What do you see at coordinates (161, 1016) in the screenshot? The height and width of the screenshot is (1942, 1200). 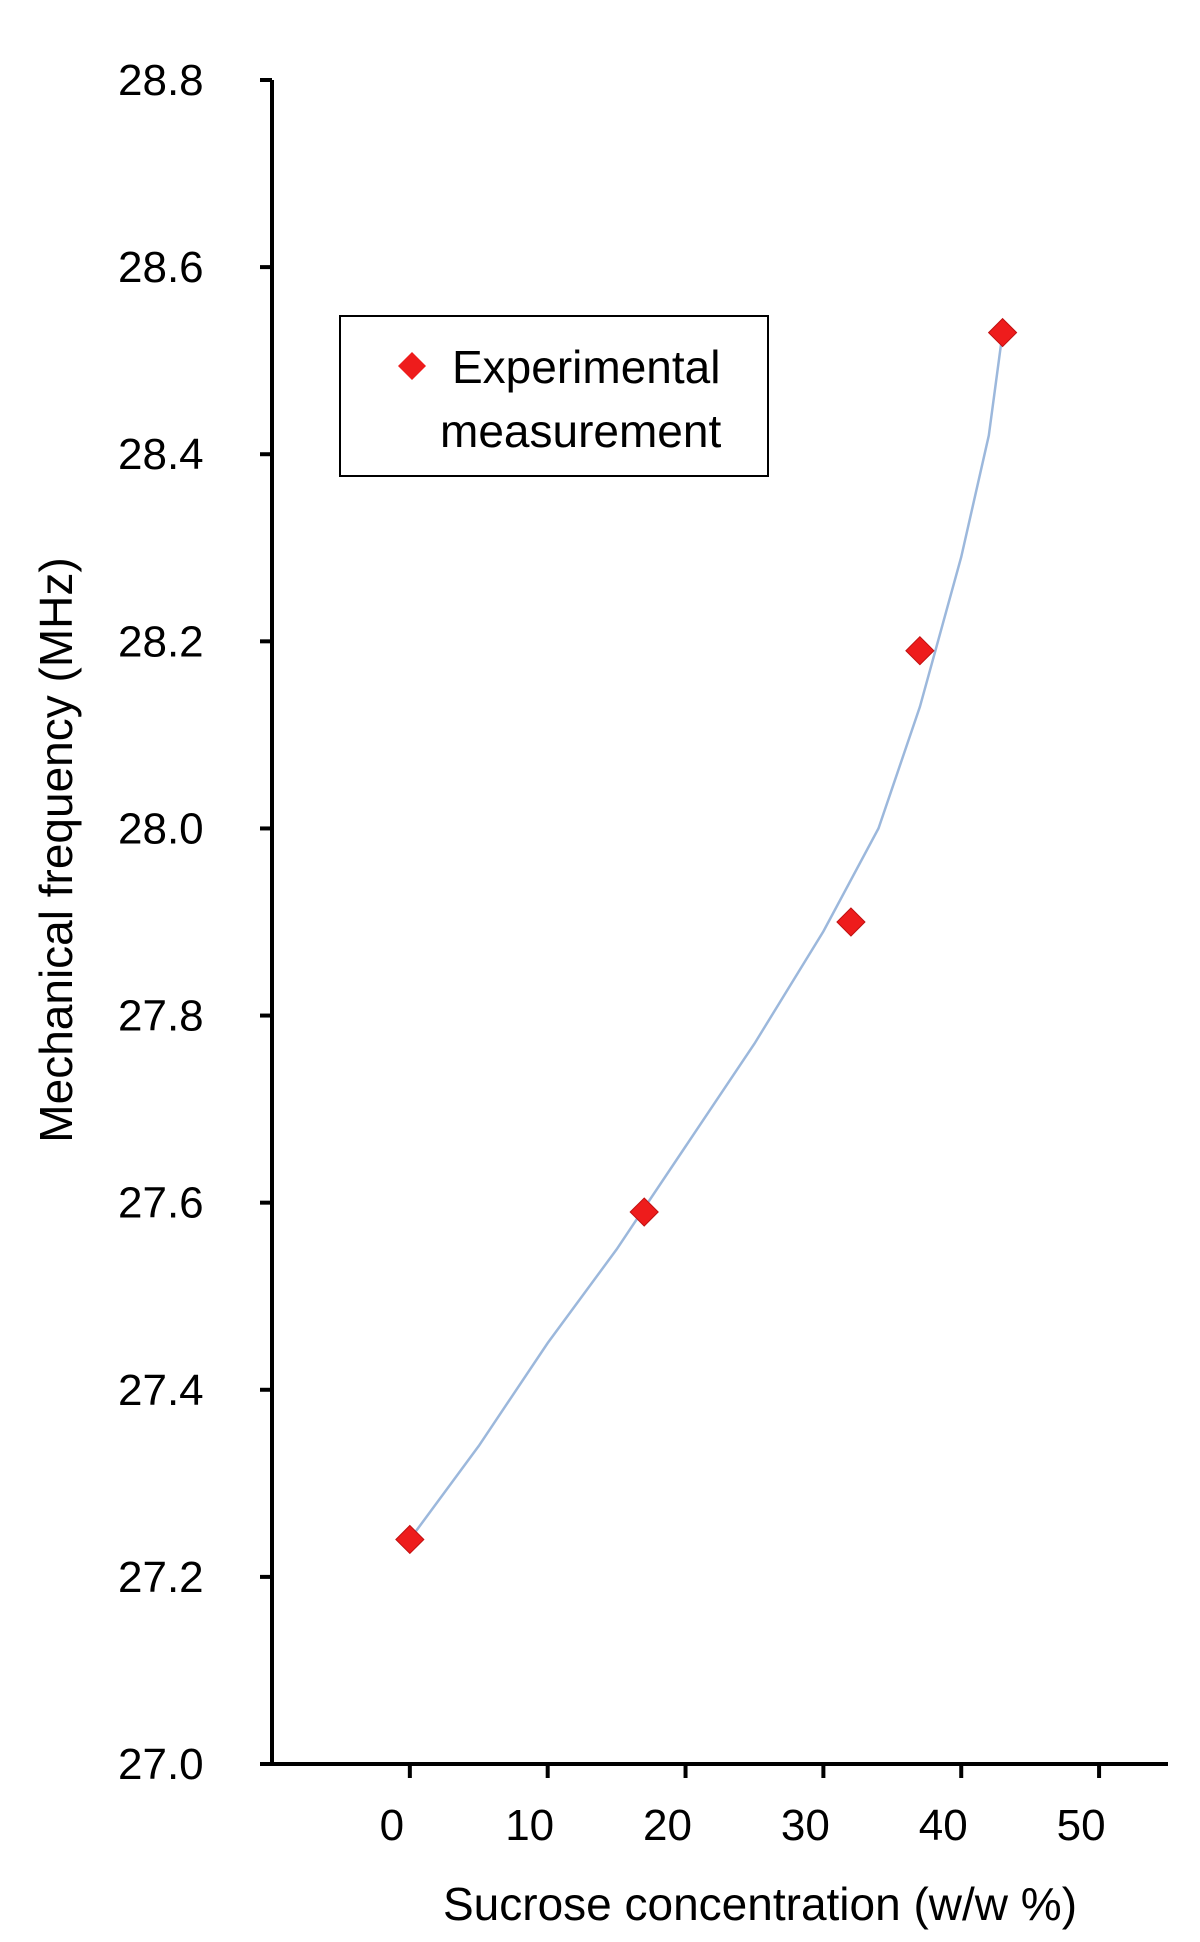 I see `y-tick-label: 27.8` at bounding box center [161, 1016].